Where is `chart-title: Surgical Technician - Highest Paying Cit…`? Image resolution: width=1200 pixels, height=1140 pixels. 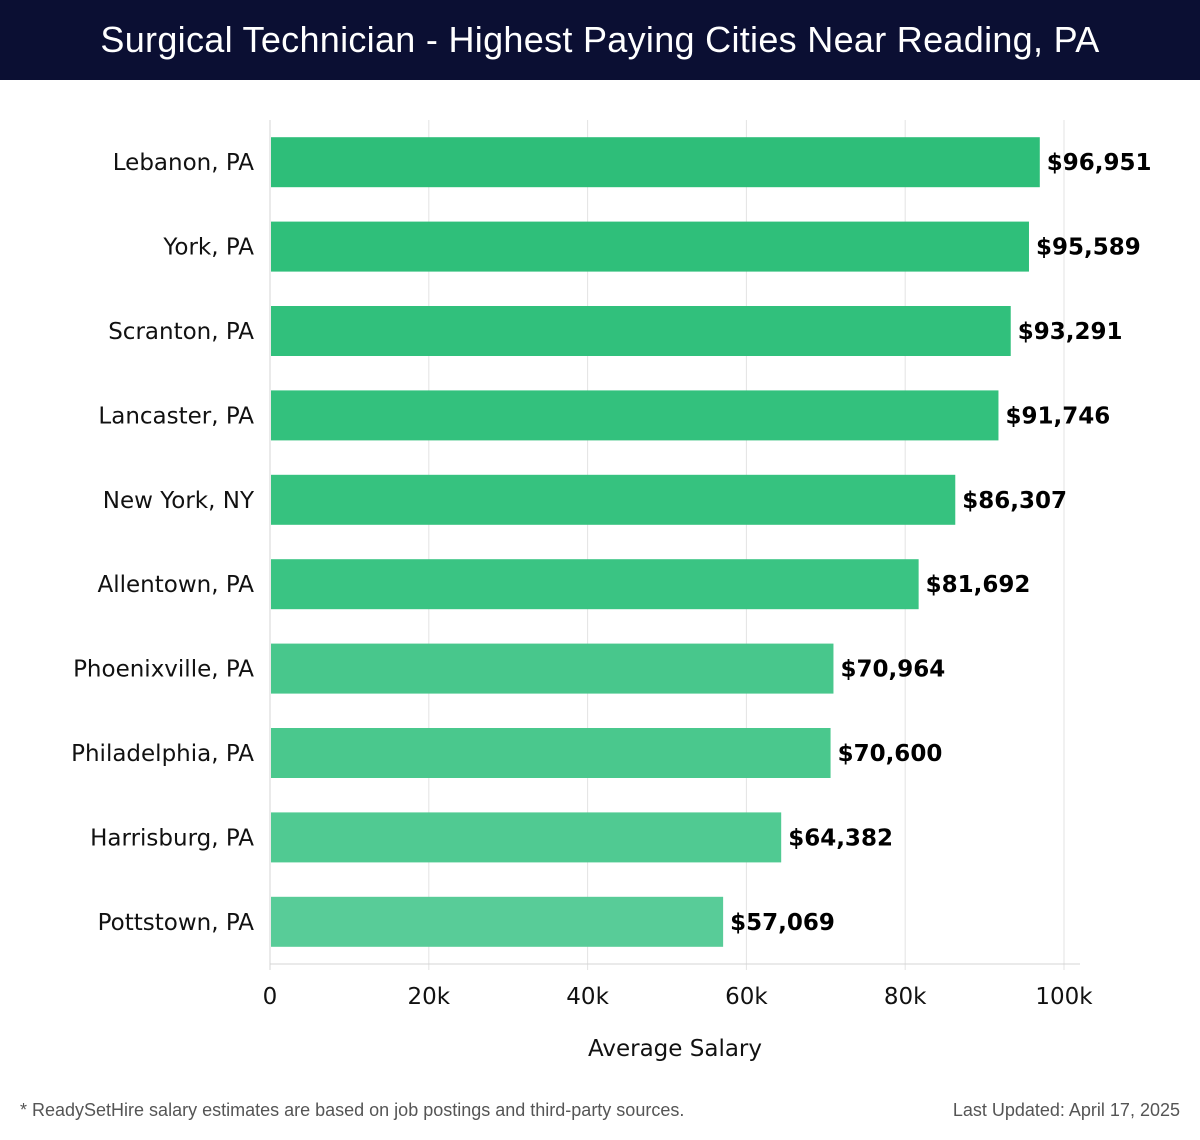 chart-title: Surgical Technician - Highest Paying Cit… is located at coordinates (600, 39).